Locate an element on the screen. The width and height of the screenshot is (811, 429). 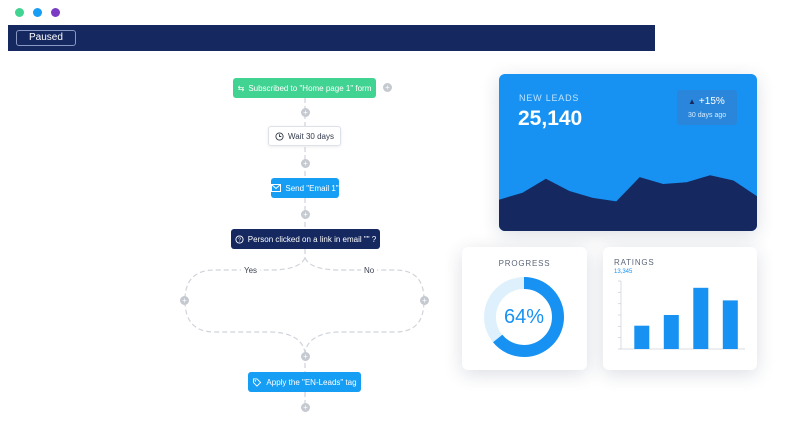
ratings-title: RATINGS is located at coordinates (634, 262).